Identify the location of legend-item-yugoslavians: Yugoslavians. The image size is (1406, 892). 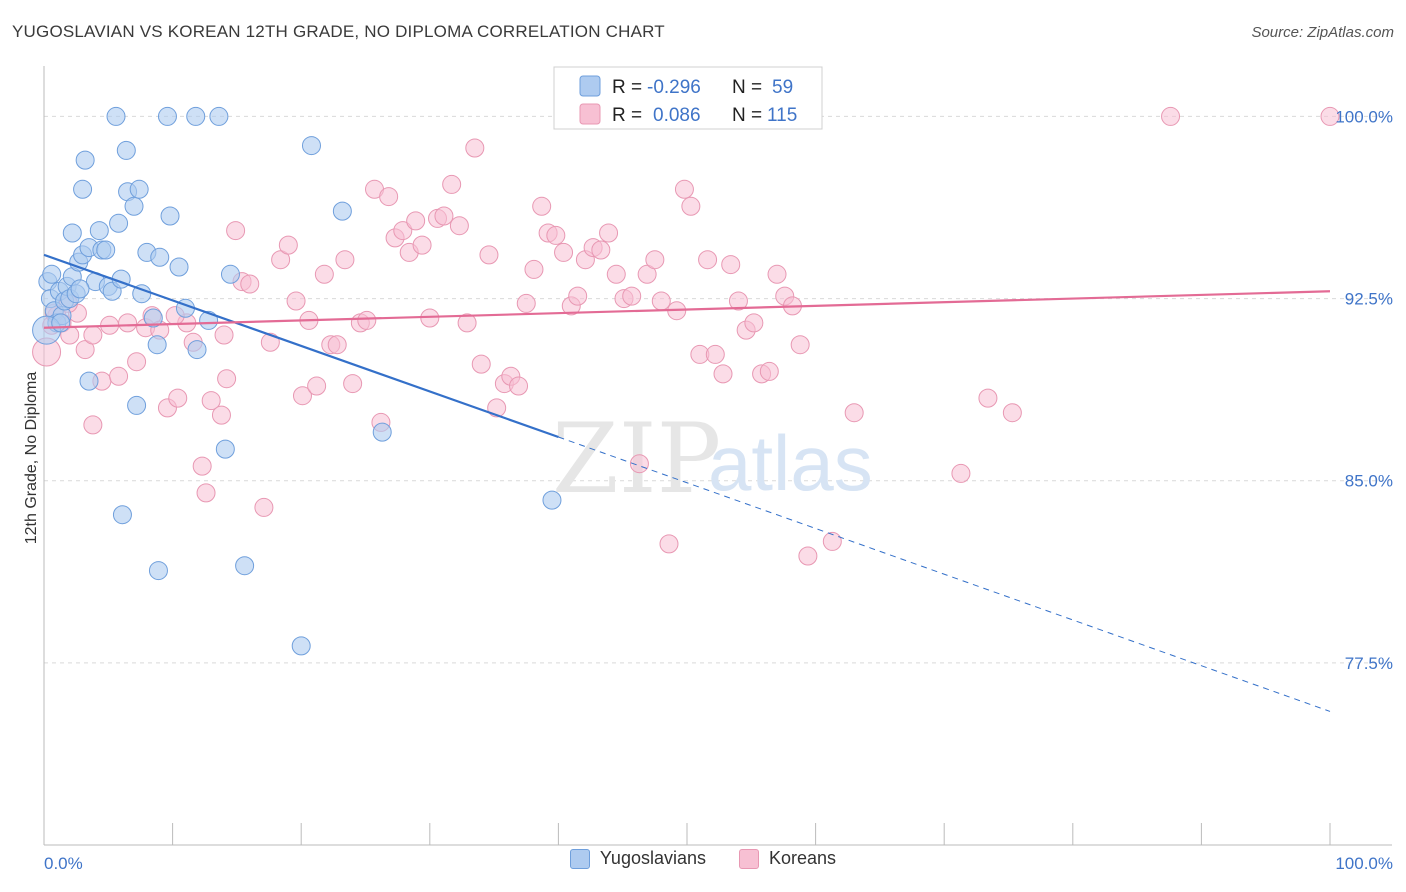
(637, 858).